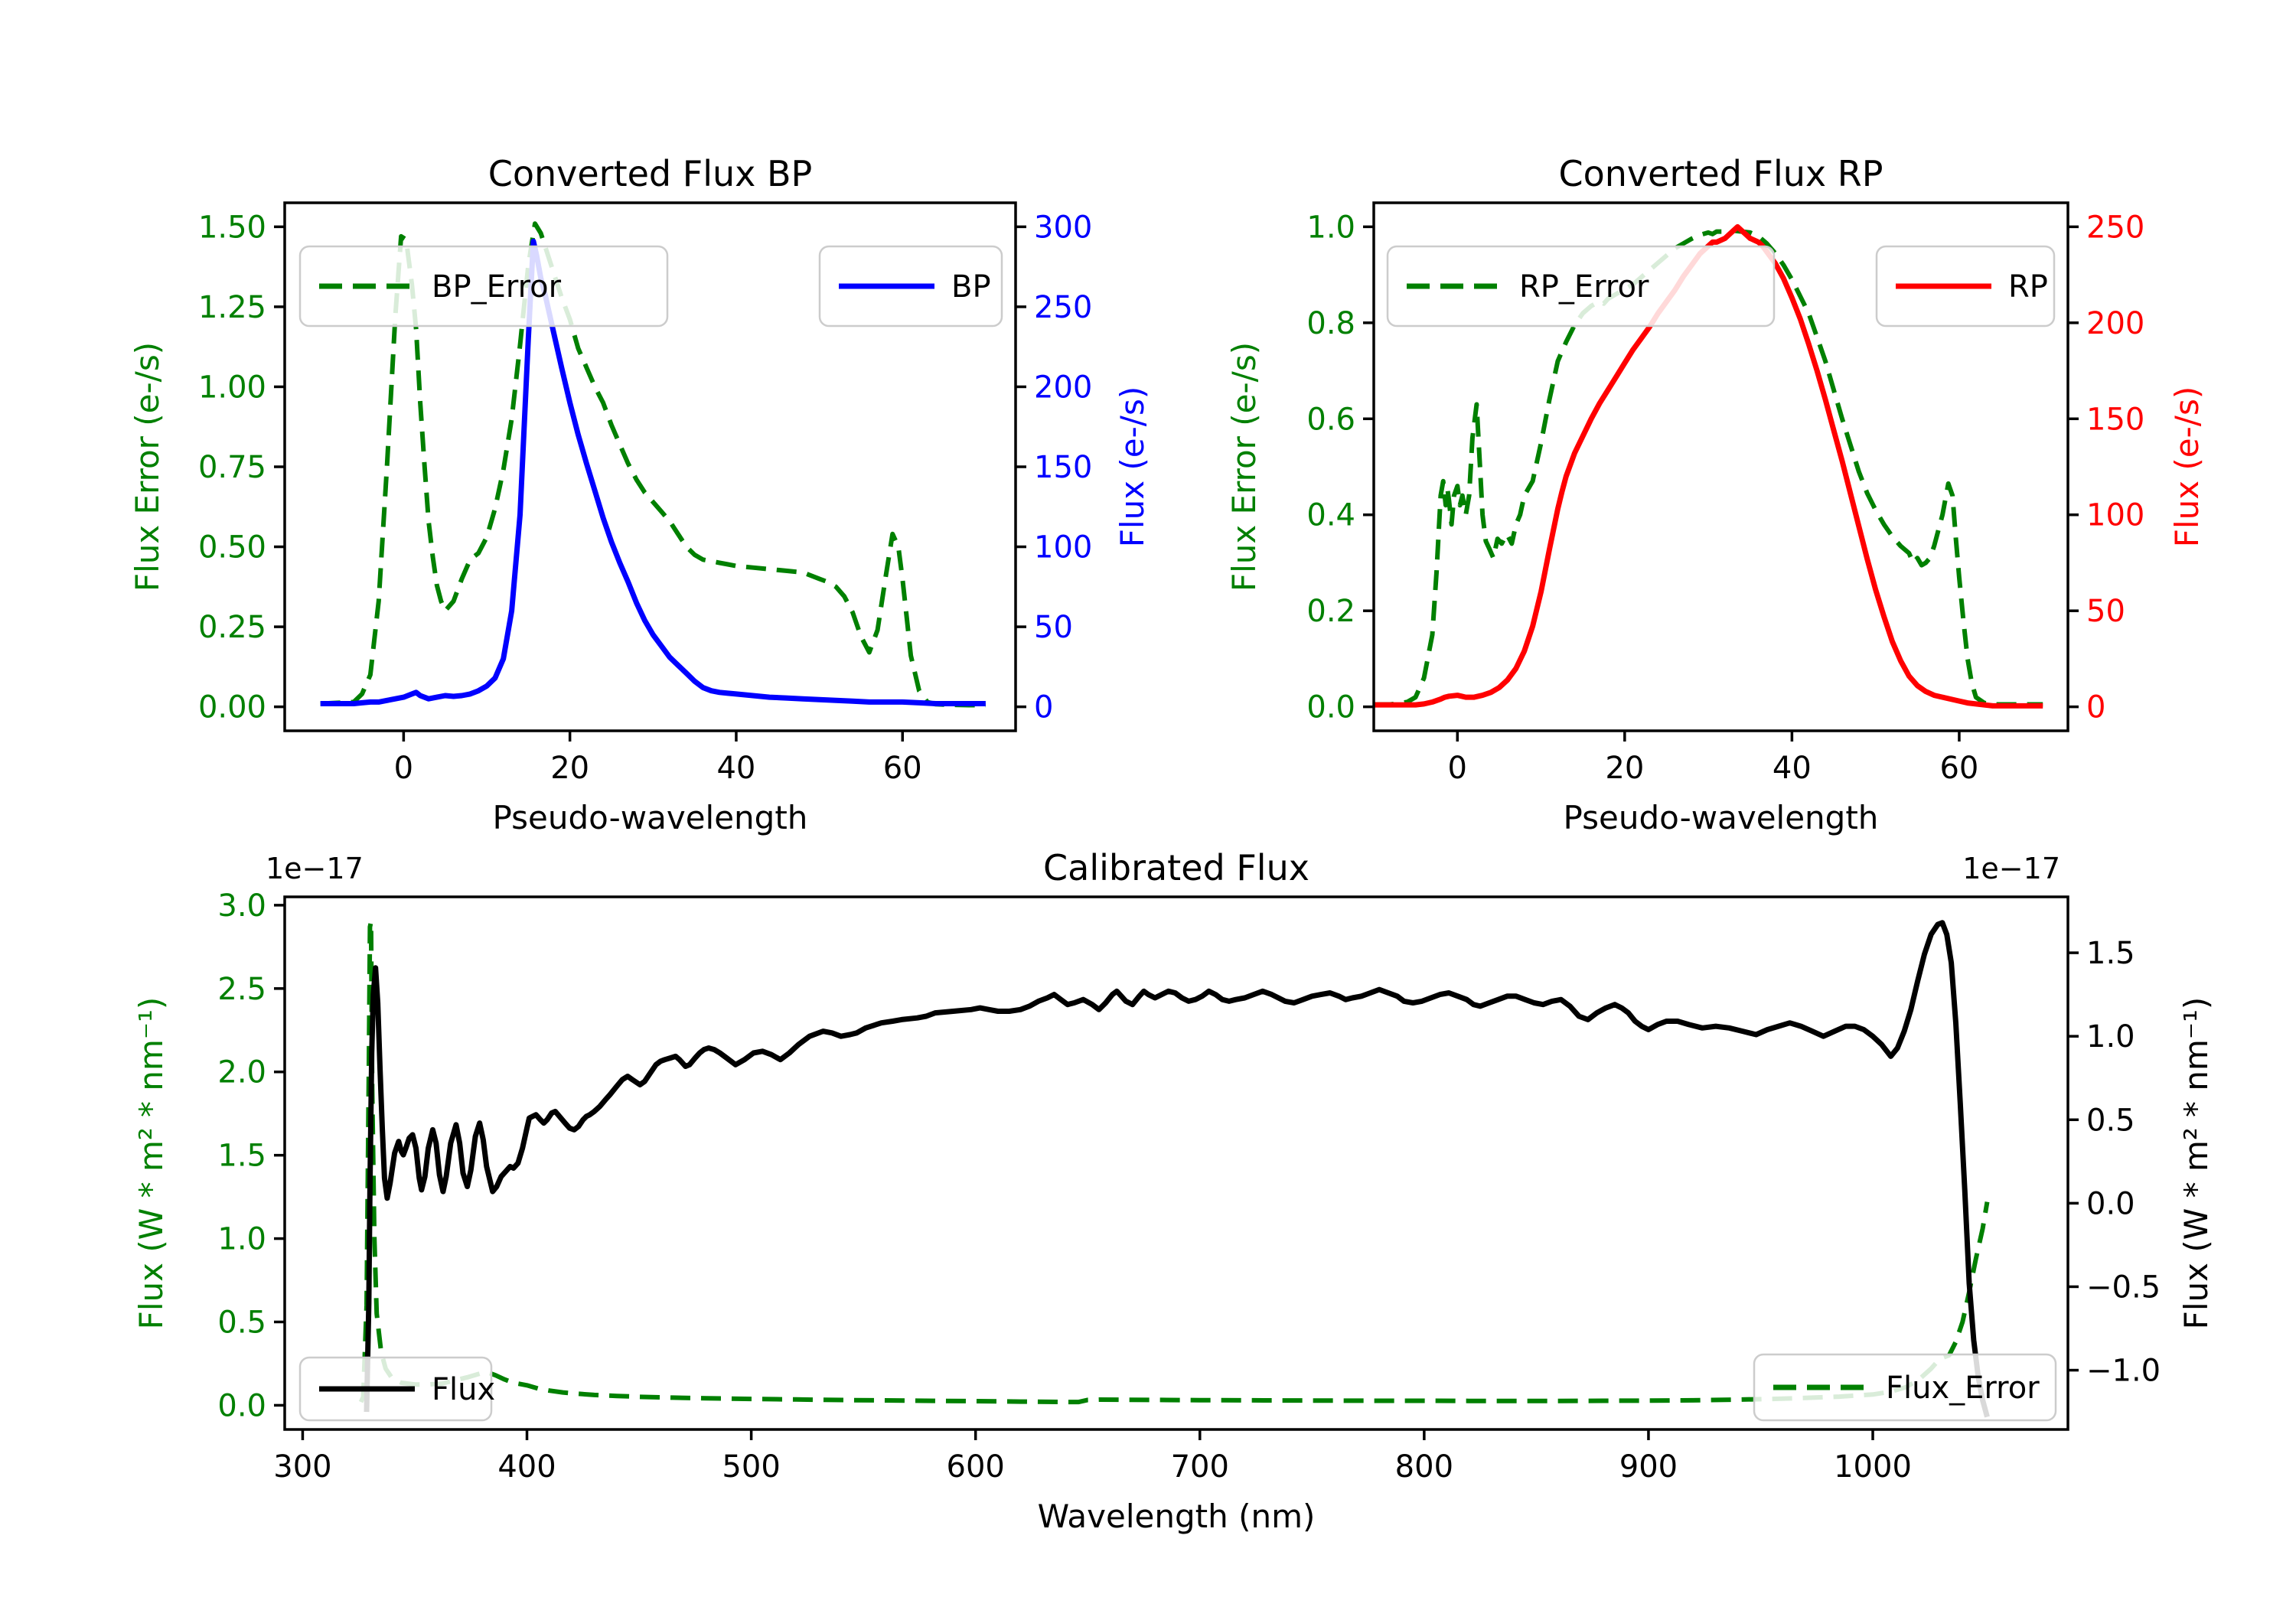 The image size is (2296, 1607). I want to click on x-tick-label: 900, so click(1648, 1467).